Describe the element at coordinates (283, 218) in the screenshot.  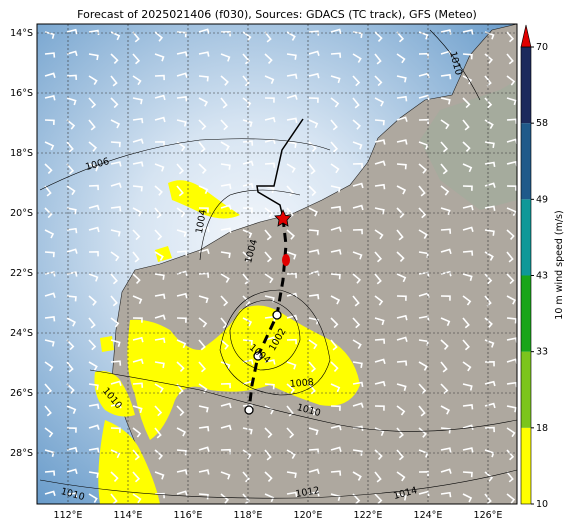
I see `current-position` at that location.